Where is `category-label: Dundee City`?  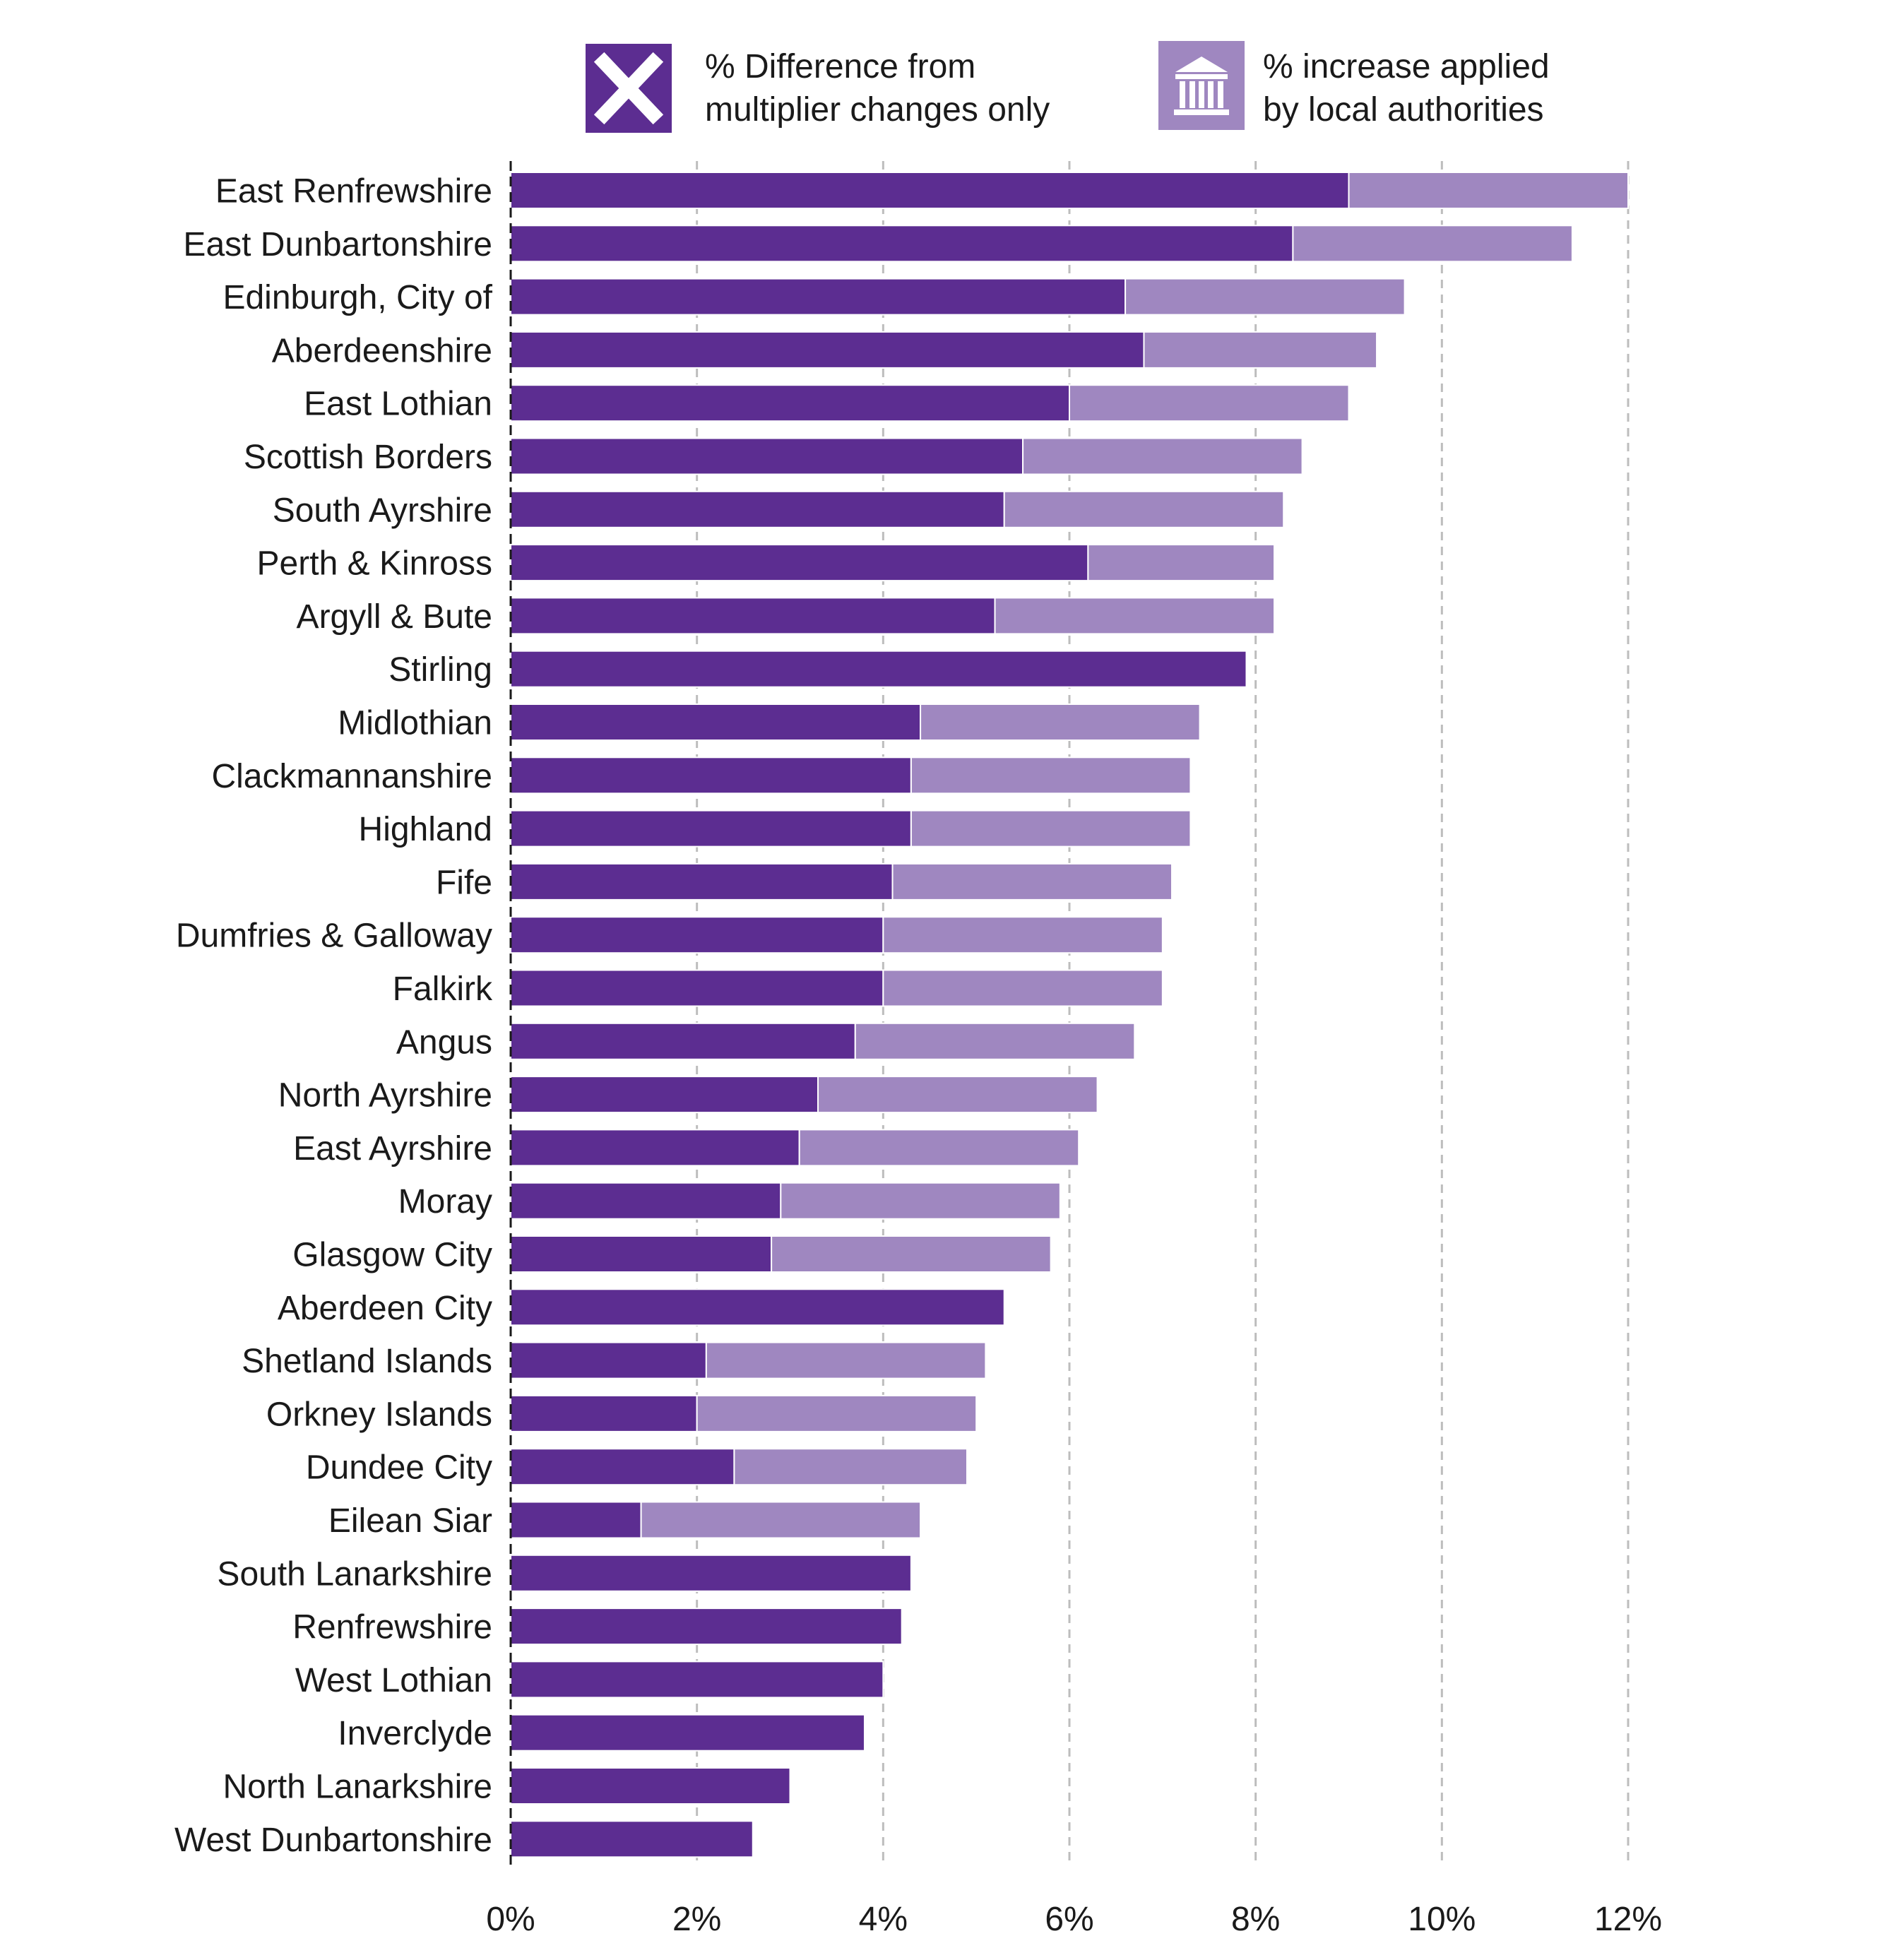
category-label: Dundee City is located at coordinates (399, 1468).